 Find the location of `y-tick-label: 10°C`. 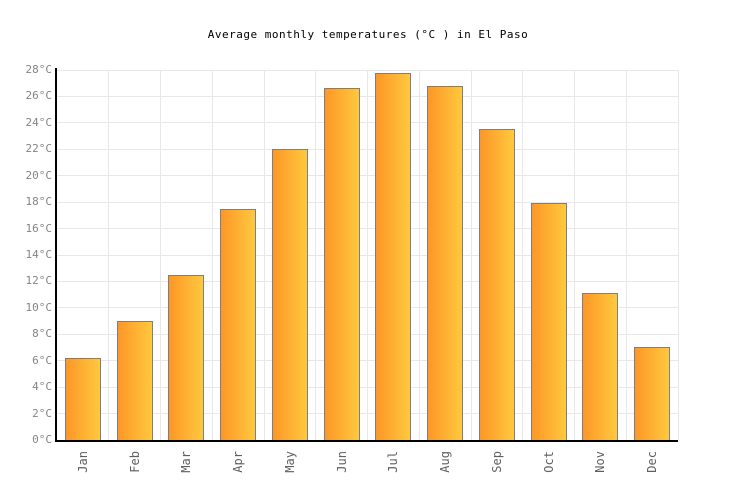

y-tick-label: 10°C is located at coordinates (39, 307).